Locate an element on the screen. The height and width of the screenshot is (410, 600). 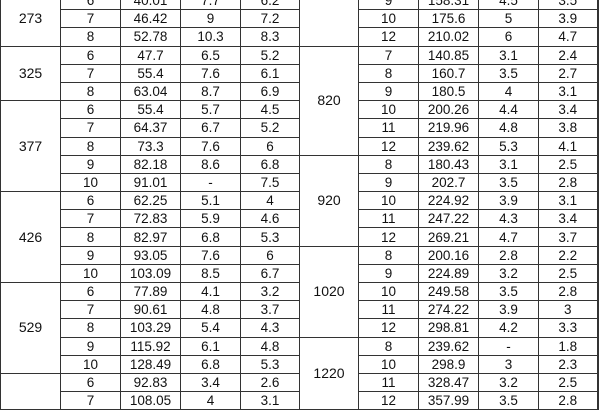
value-b-cell: 2.7 is located at coordinates (568, 73).